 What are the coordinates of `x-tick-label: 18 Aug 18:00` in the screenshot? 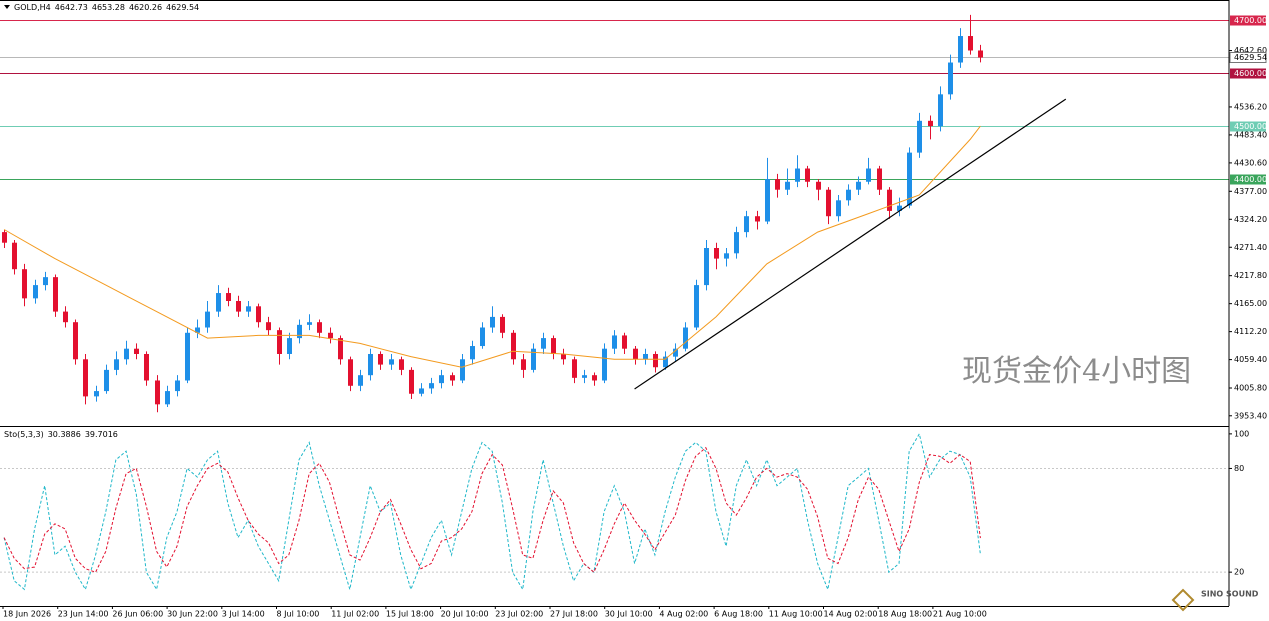 It's located at (905, 614).